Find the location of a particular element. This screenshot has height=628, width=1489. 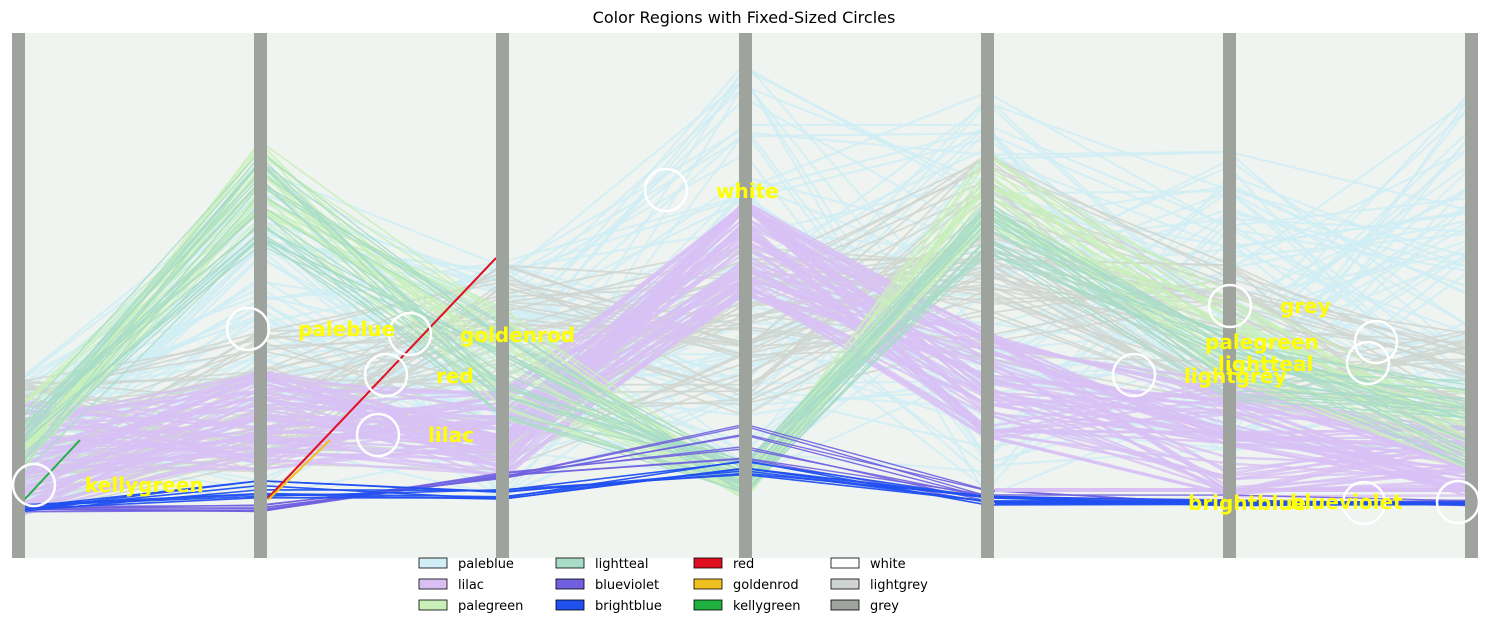

legend-item-palegreen: palegreen is located at coordinates (470, 606).